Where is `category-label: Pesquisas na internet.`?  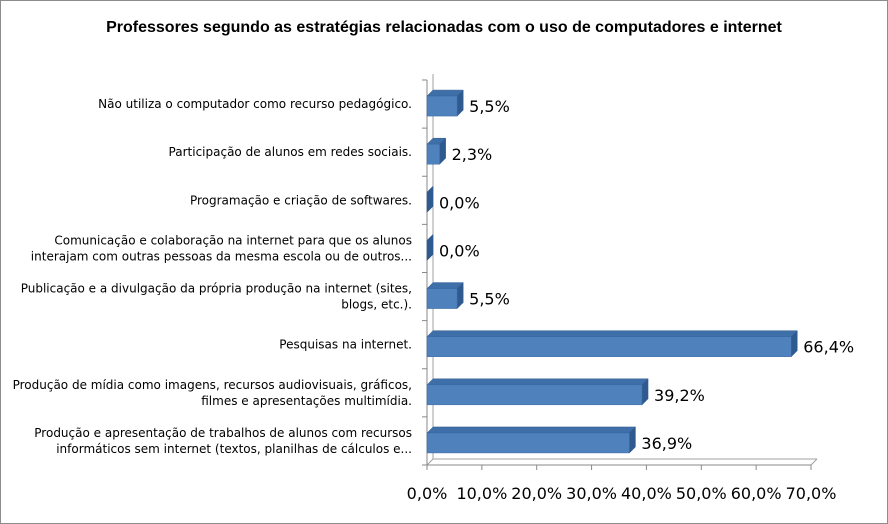 category-label: Pesquisas na internet. is located at coordinates (345, 345).